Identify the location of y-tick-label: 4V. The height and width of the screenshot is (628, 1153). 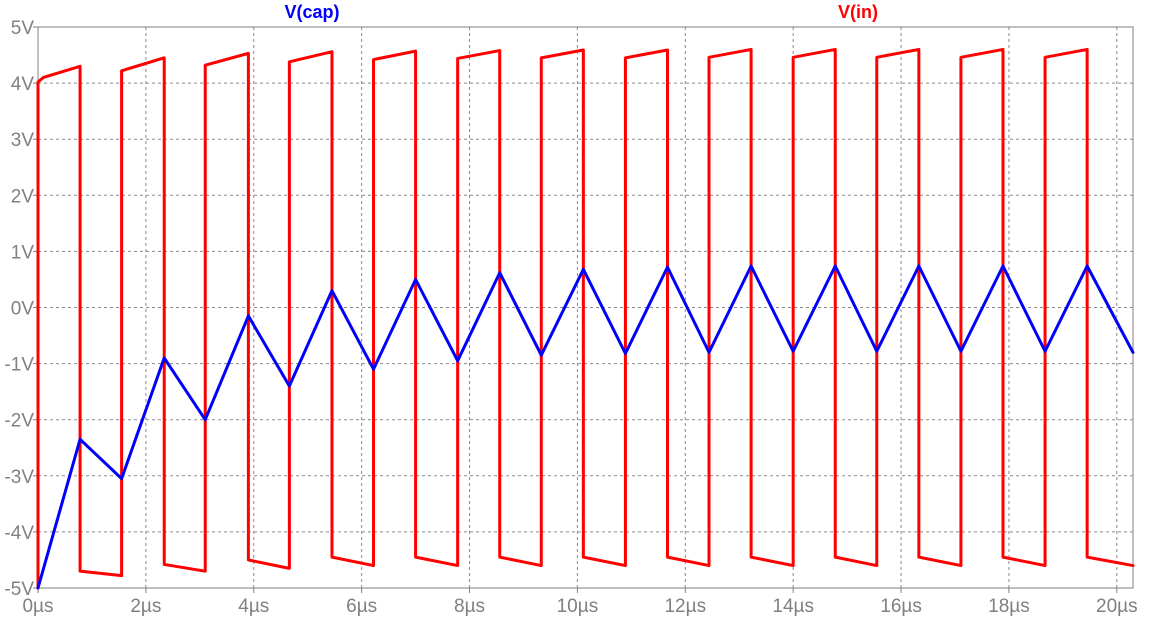
(23, 84).